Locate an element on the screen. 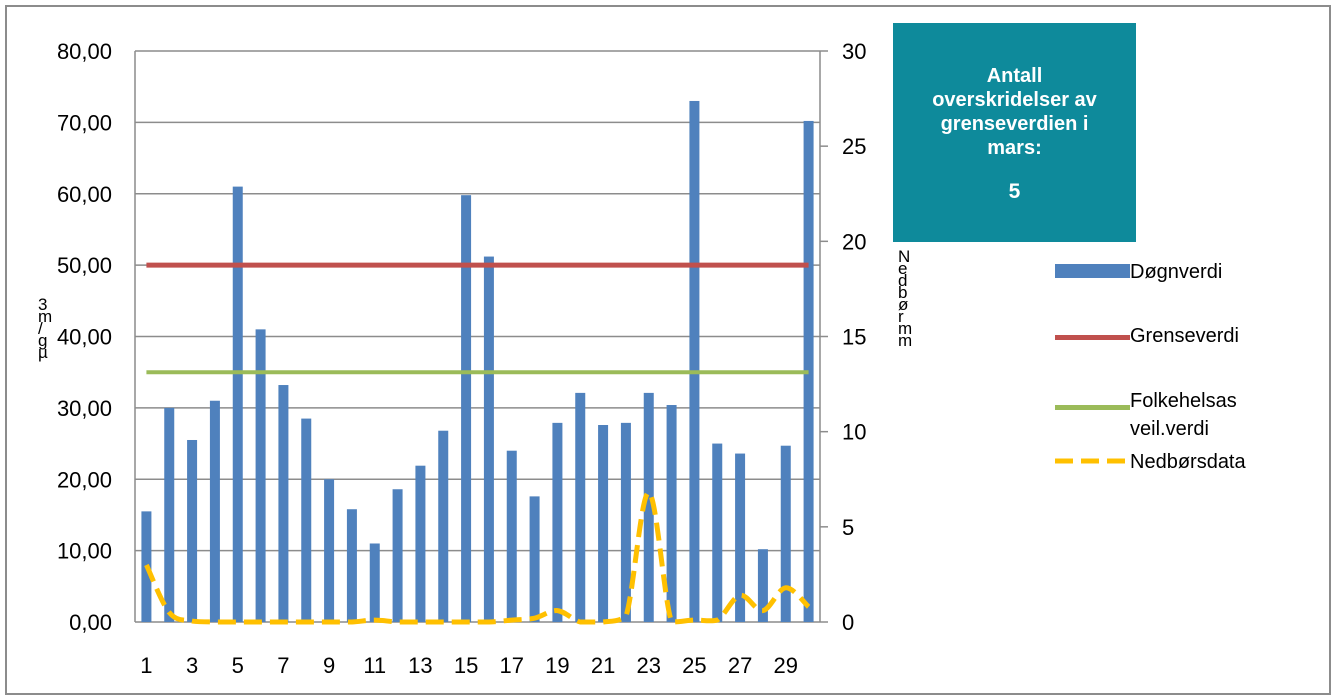 The width and height of the screenshot is (1338, 700). left-tick-label: 70,00 is located at coordinates (84, 122).